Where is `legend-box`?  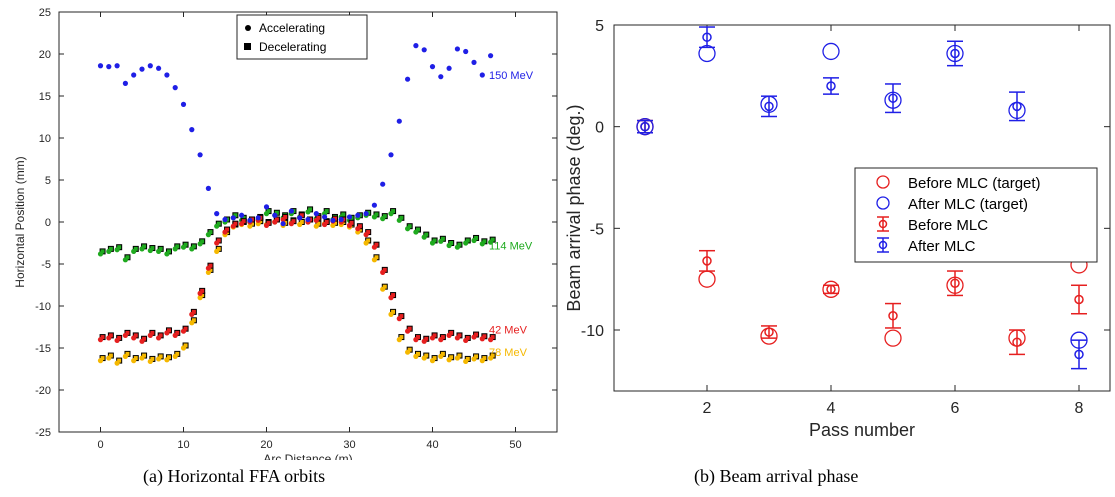
legend-box is located at coordinates (302, 37).